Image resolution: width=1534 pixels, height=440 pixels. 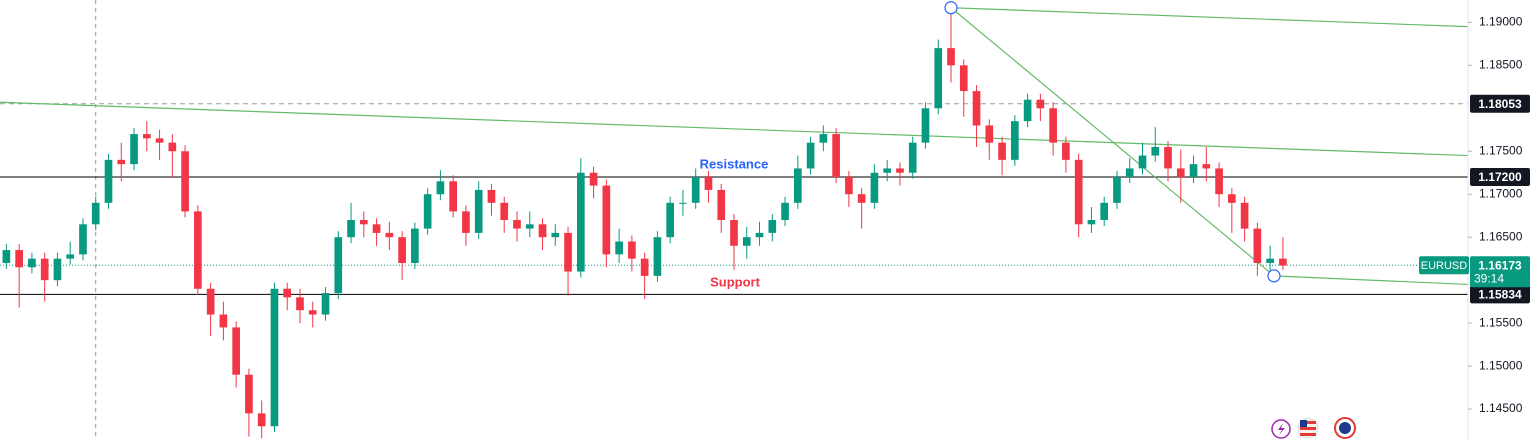 What do you see at coordinates (1500, 265) in the screenshot?
I see `current-price-label: 1.16173` at bounding box center [1500, 265].